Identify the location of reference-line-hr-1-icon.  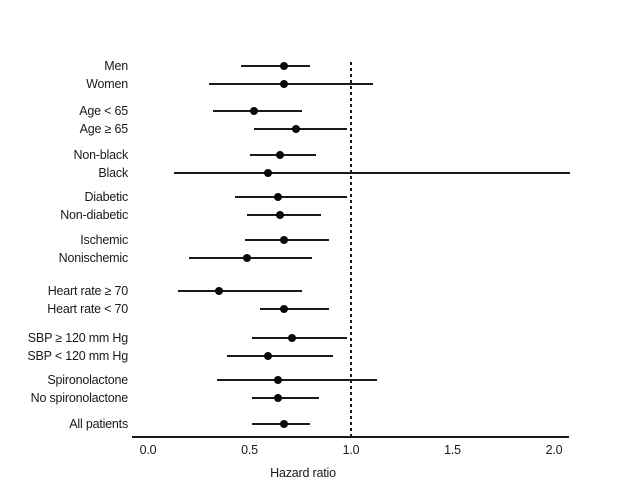
(351, 249).